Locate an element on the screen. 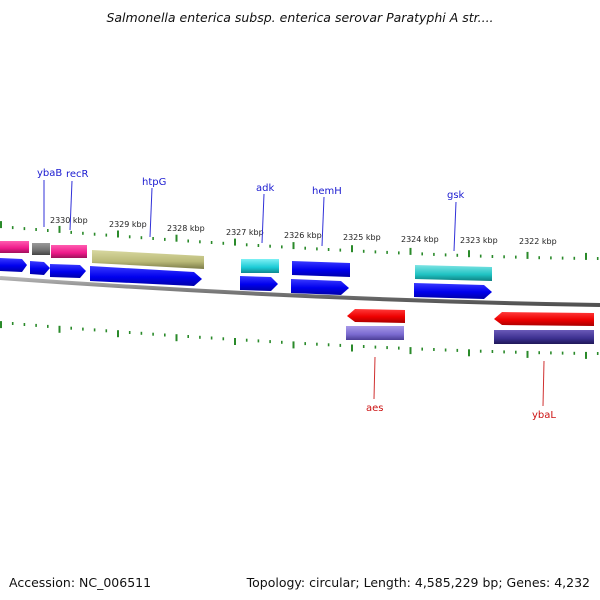  forward-cds-track is located at coordinates (246, 278).